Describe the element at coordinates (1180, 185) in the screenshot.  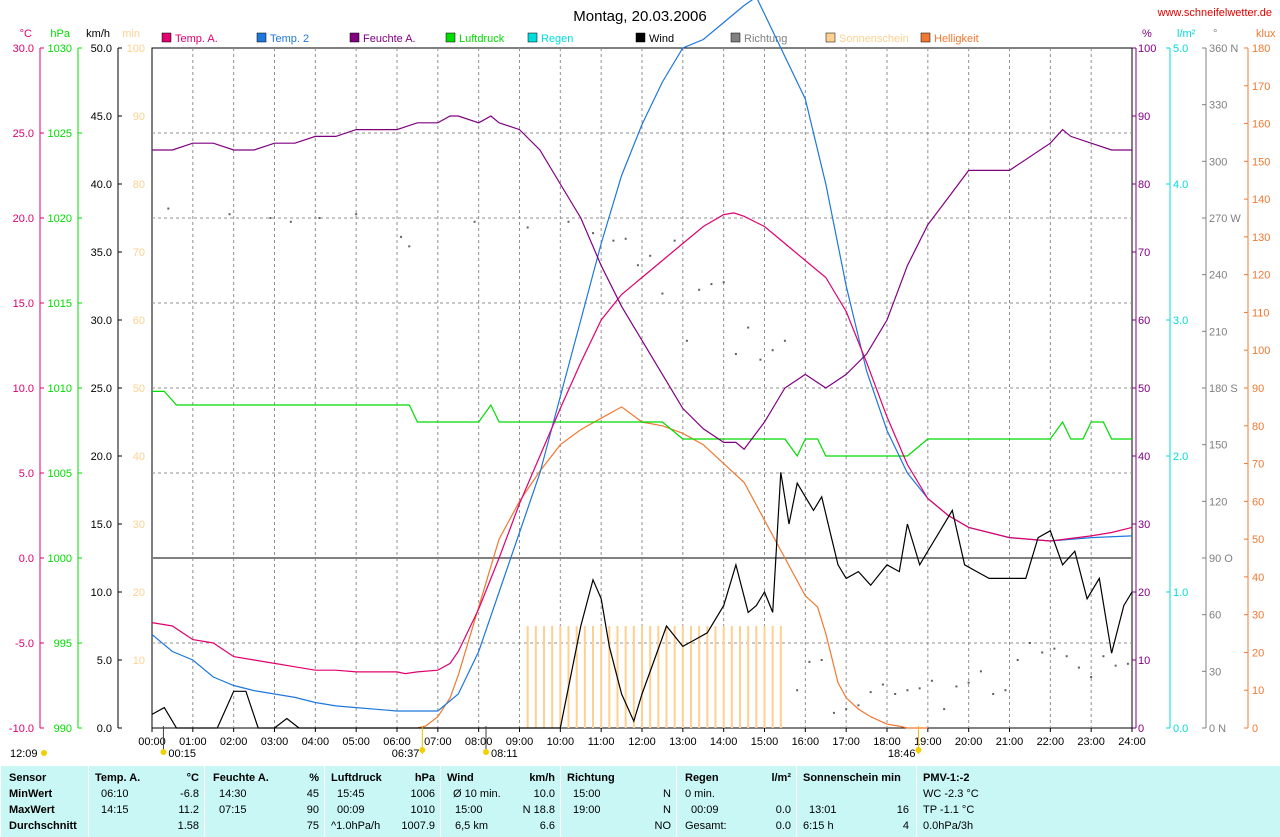
I see `tick-label: 4.0` at that location.